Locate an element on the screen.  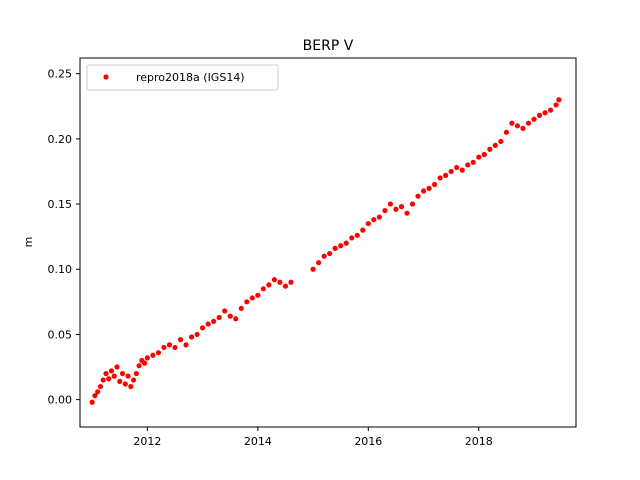
legend: repro2018a (IGS14) is located at coordinates (182, 77).